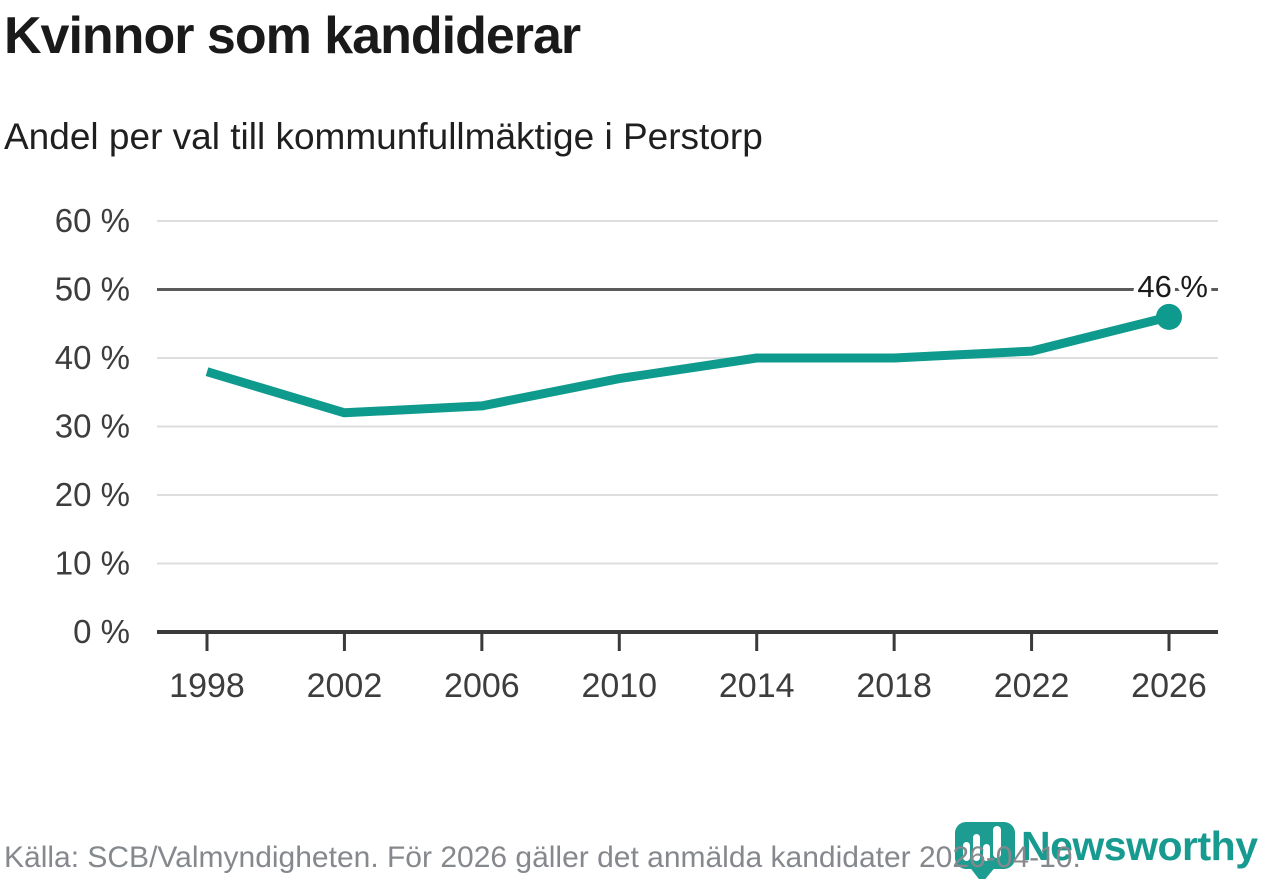  I want to click on y-tick-label-50: 50 %, so click(92, 289).